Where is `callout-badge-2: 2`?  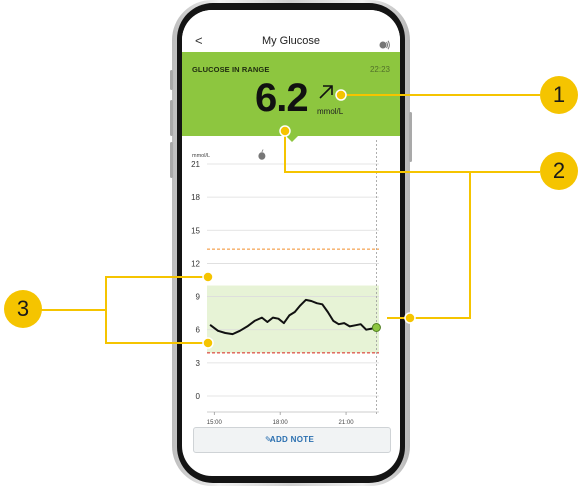 callout-badge-2: 2 is located at coordinates (559, 171).